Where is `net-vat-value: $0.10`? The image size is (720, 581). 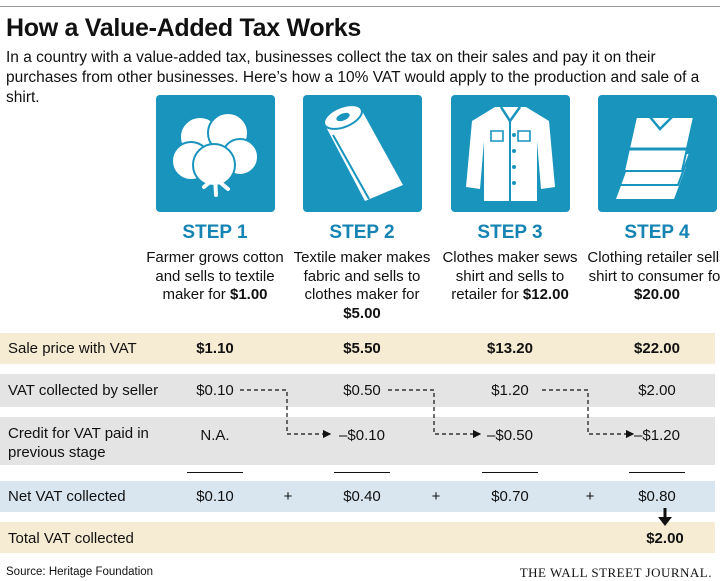
net-vat-value: $0.10 is located at coordinates (215, 496).